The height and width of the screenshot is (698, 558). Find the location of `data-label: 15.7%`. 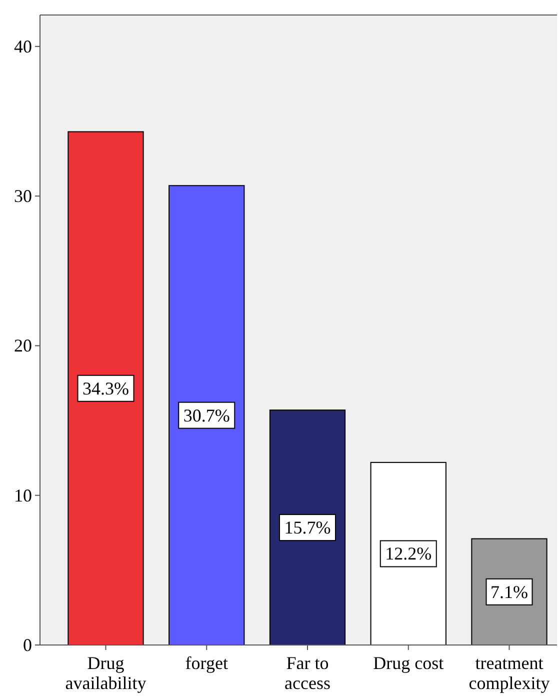

data-label: 15.7% is located at coordinates (307, 528).